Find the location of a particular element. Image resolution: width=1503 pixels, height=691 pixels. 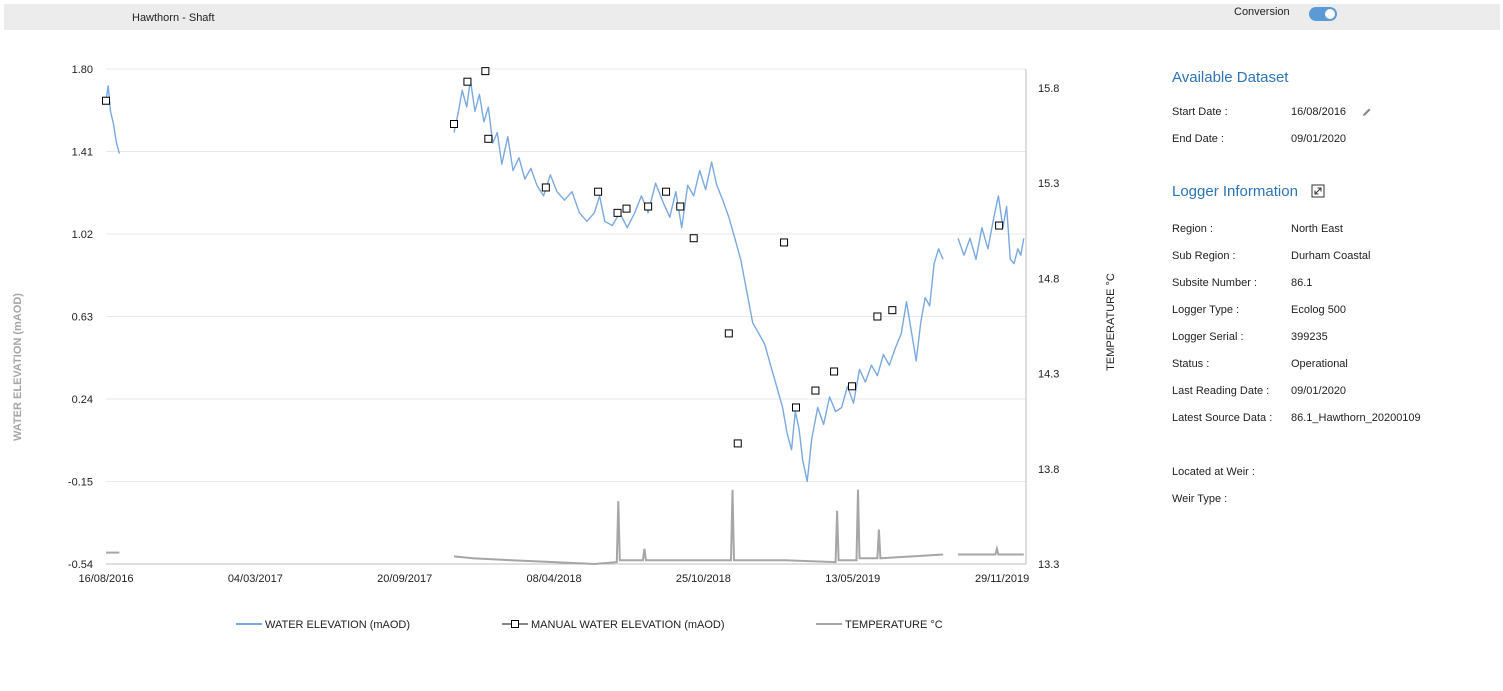

logger-type-value: Ecolog 500 is located at coordinates (1319, 310).